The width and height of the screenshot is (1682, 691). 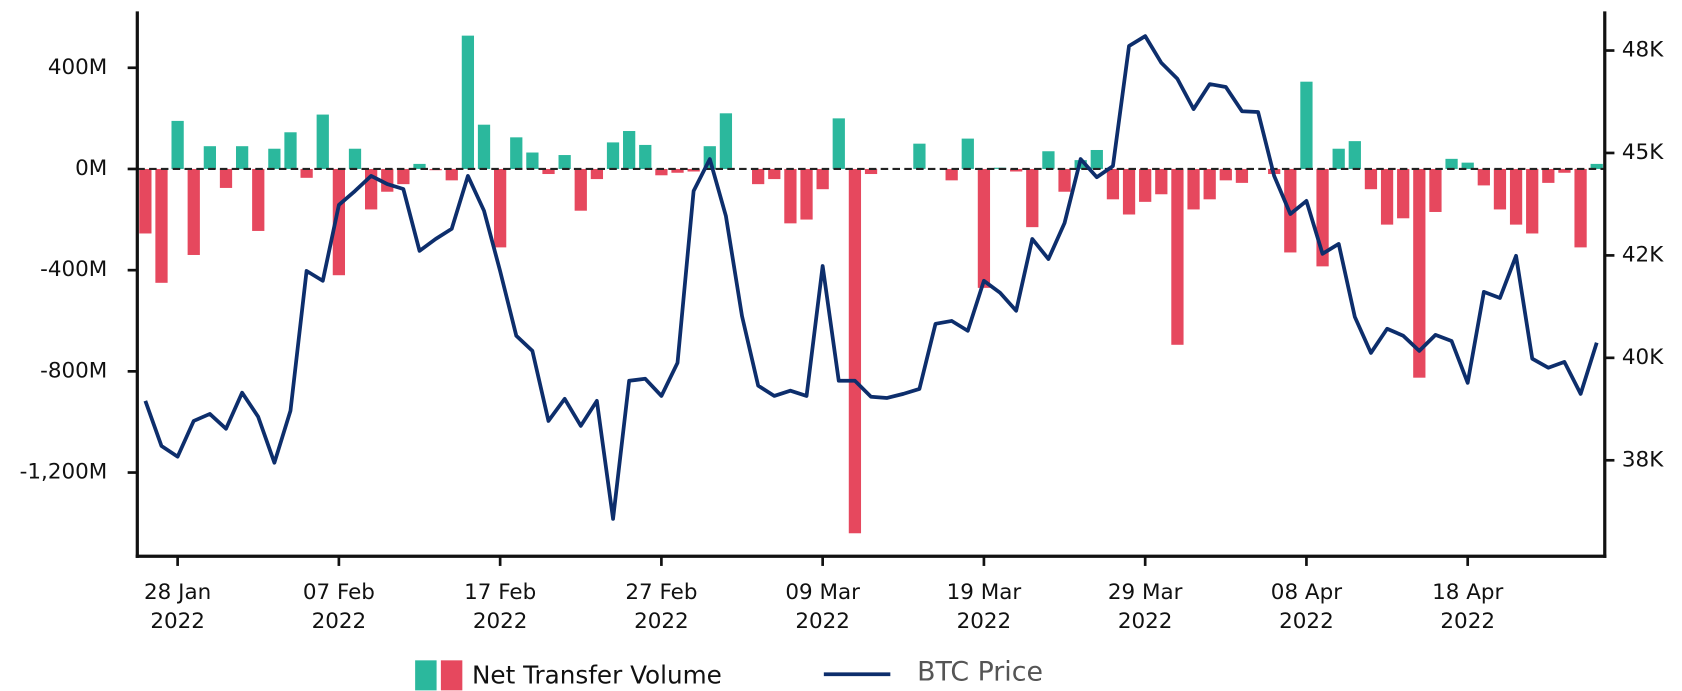 I want to click on y2-tick-label: 38K, so click(x=1643, y=459).